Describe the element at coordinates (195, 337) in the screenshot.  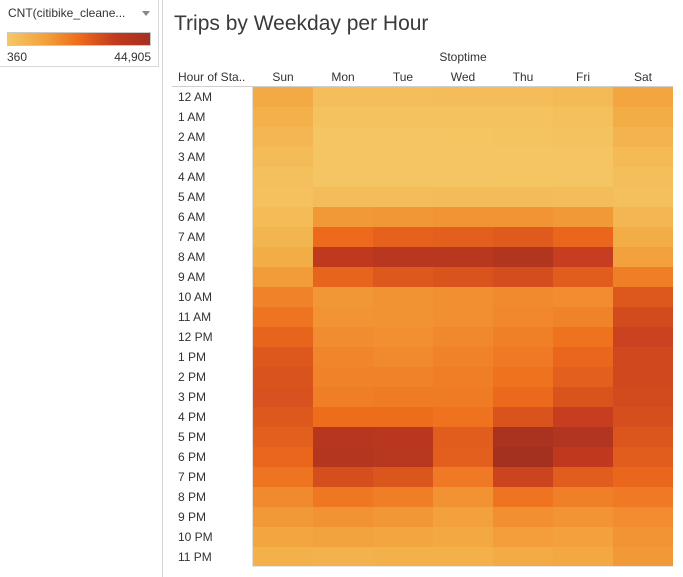
I see `row-label-12-pm: 12 PM` at that location.